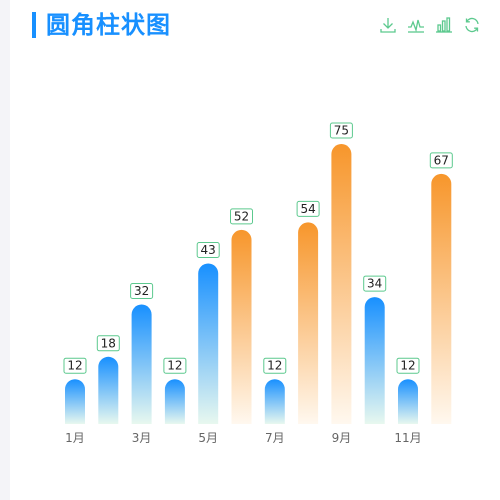  Describe the element at coordinates (441, 298) in the screenshot. I see `bar-12月` at that location.